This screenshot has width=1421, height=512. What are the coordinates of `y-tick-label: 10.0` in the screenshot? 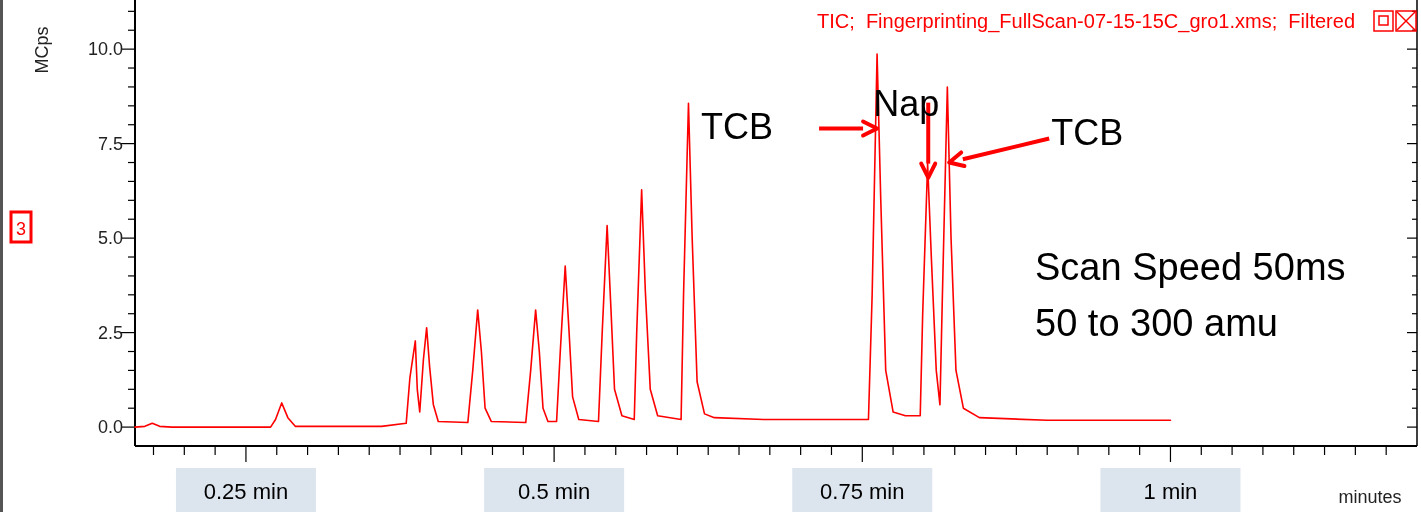 It's located at (105, 49).